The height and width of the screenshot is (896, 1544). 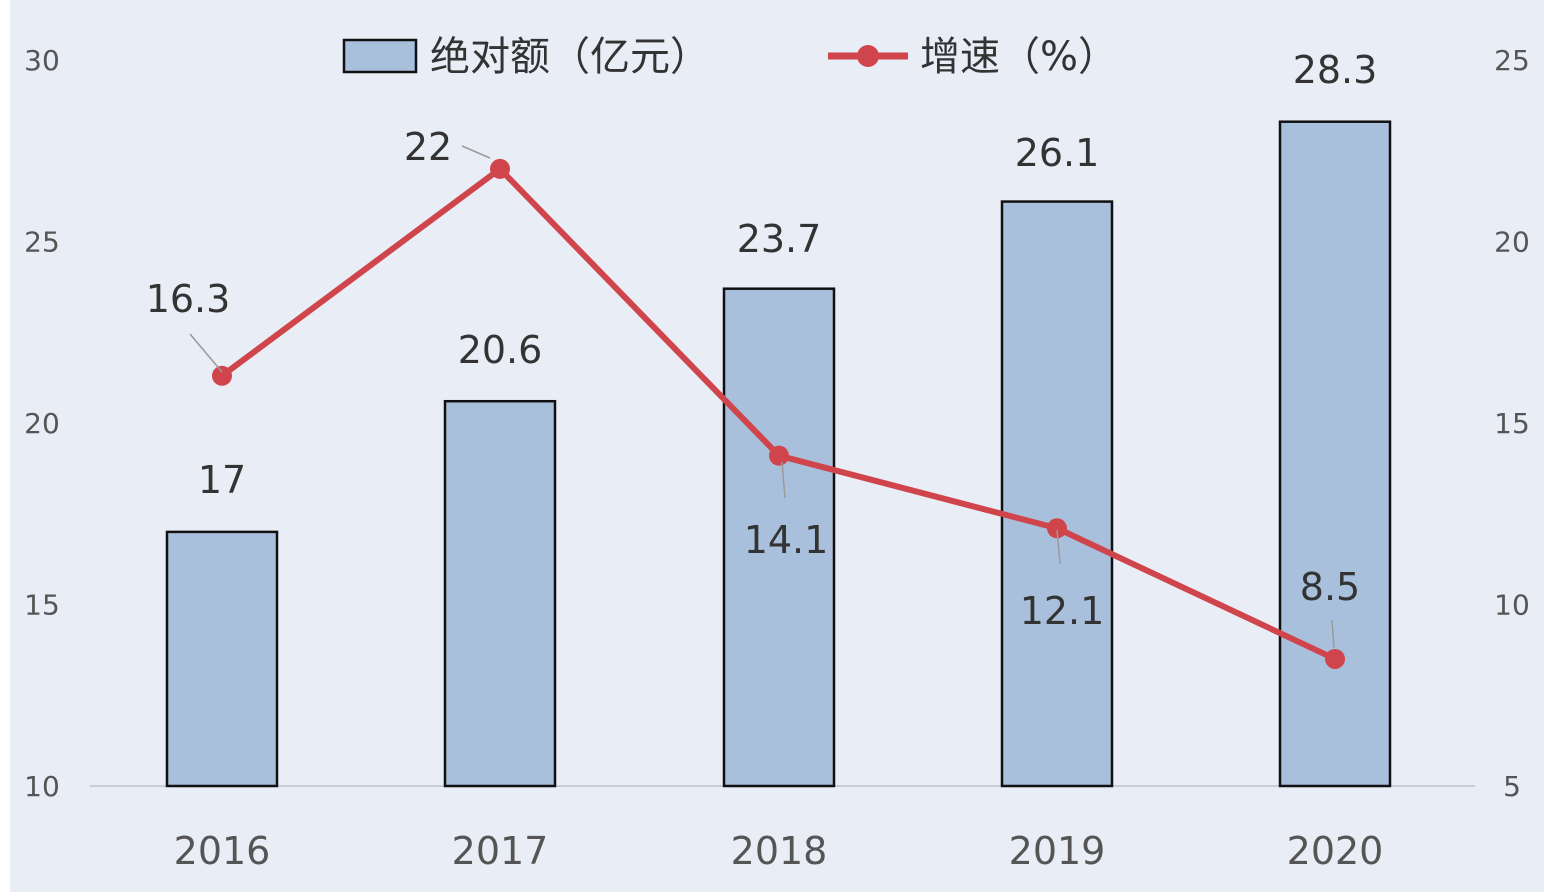 I want to click on x-tick-label: 2018, so click(x=779, y=851).